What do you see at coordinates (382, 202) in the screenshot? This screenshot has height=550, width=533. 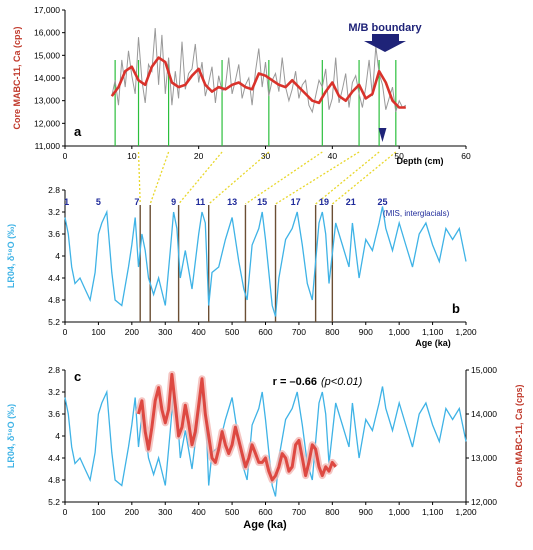 I see `mis-label: 25` at bounding box center [382, 202].